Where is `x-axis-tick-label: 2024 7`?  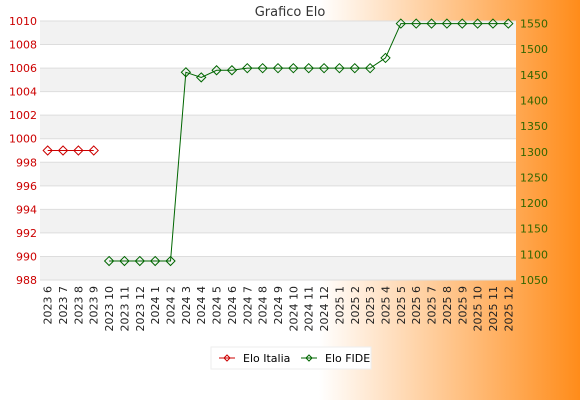 x-axis-tick-label: 2024 7 is located at coordinates (247, 305).